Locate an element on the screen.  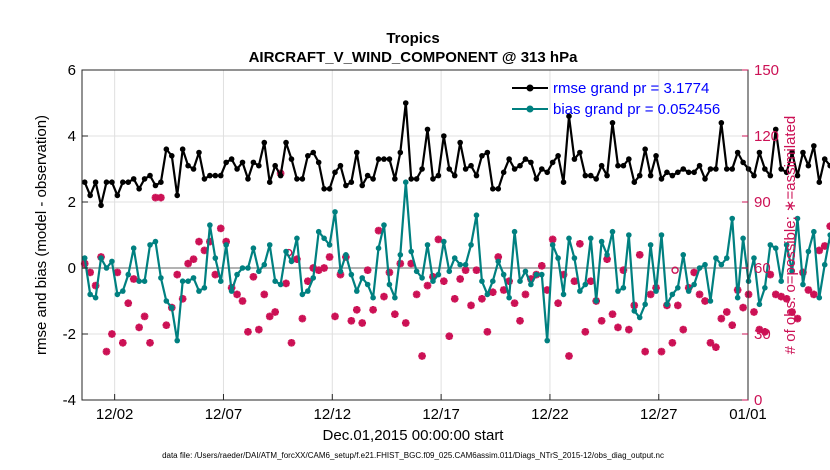
x-tick-label: 01/01 is located at coordinates (748, 414).